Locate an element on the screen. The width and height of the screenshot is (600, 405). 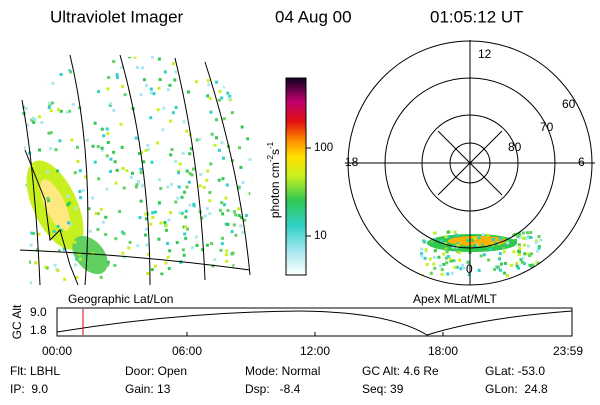
aurora is located at coordinates (90, 255).